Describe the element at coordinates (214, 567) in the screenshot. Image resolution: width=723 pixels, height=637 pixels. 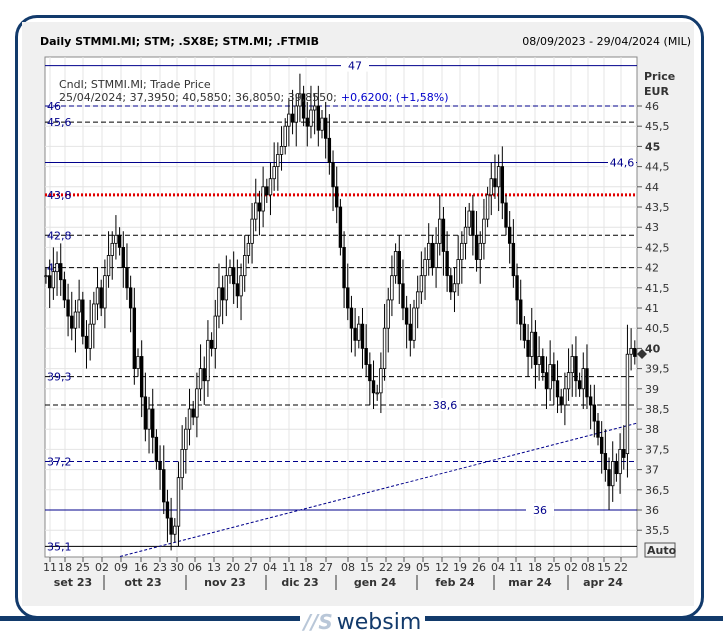
I see `x-tick-label: 13` at that location.